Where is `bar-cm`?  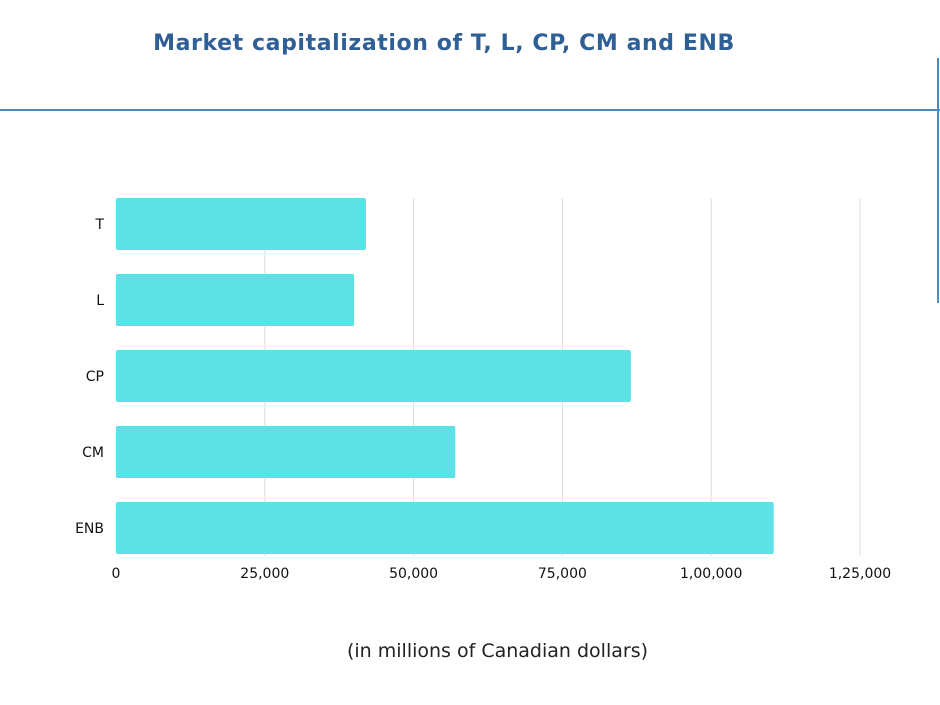
bar-cm is located at coordinates (286, 452).